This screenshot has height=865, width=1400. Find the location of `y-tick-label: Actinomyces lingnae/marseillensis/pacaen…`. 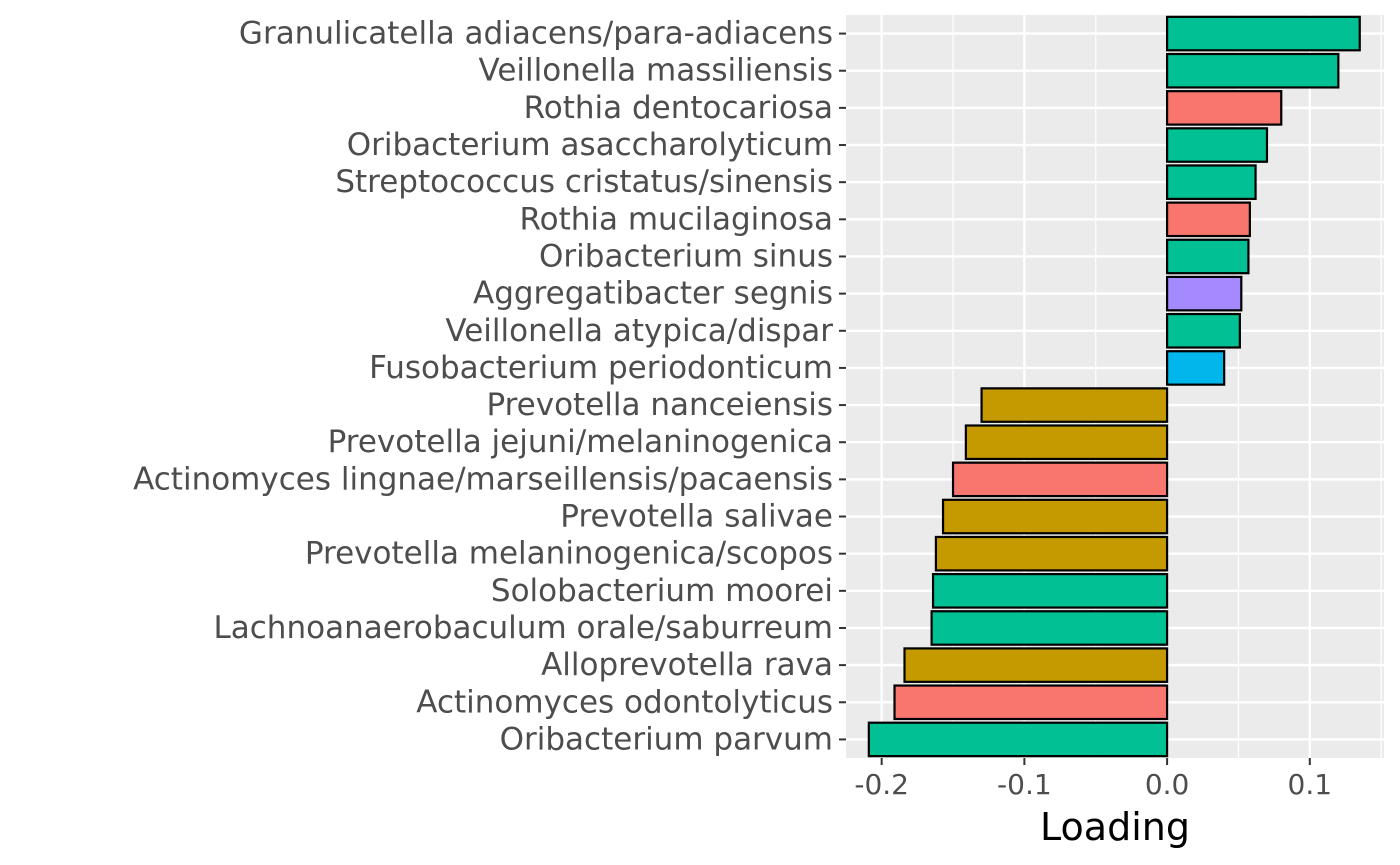

y-tick-label: Actinomyces lingnae/marseillensis/pacaen… is located at coordinates (483, 479).